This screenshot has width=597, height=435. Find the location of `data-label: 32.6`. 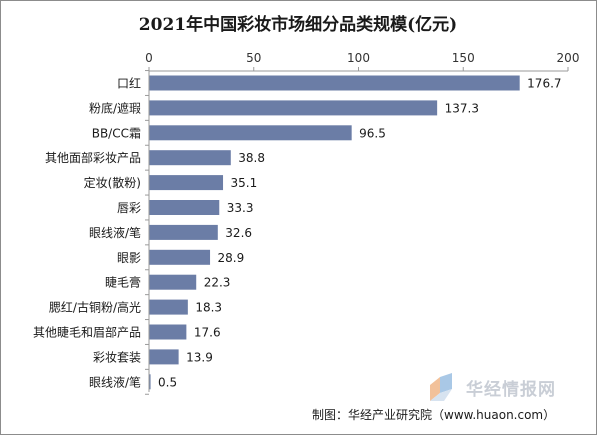

data-label: 32.6 is located at coordinates (238, 233).